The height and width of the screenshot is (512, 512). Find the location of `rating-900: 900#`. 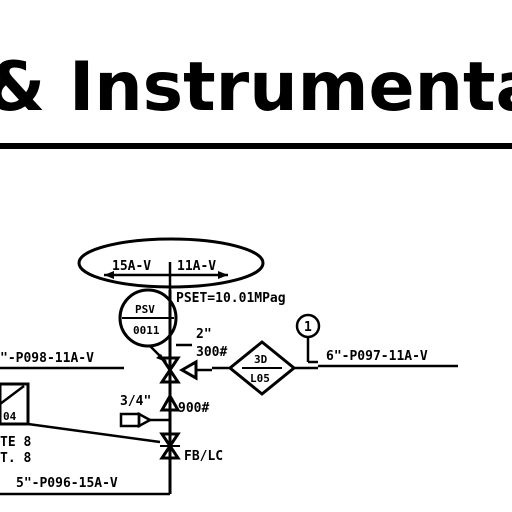

rating-900: 900# is located at coordinates (193, 408).